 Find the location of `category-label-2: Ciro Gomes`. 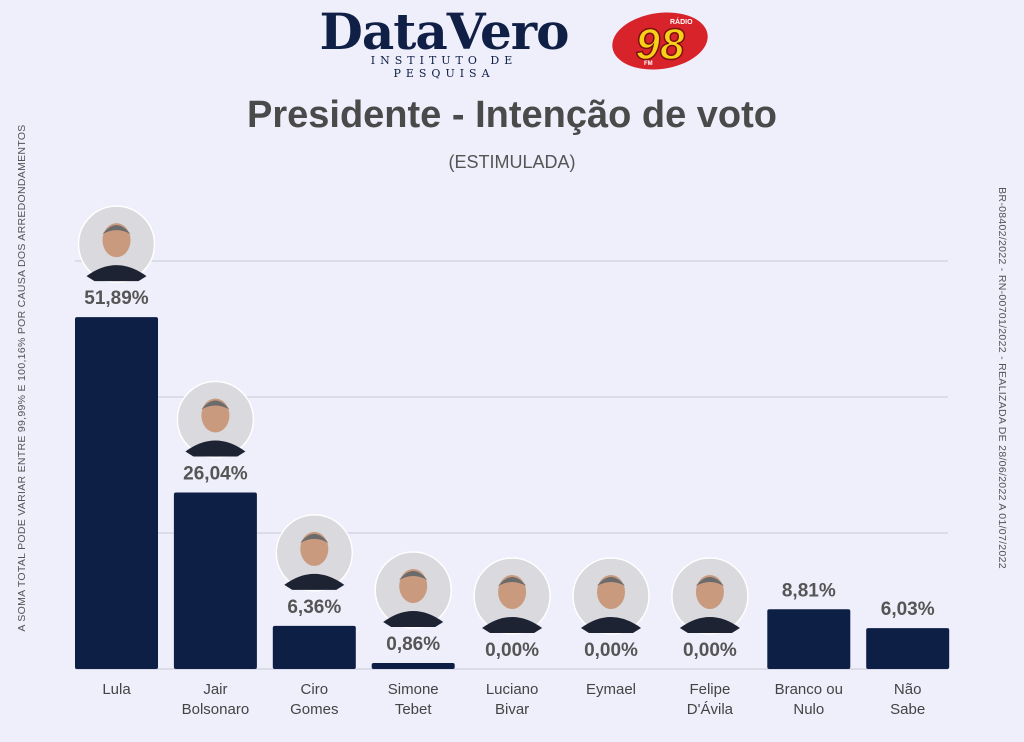

category-label-2: Ciro Gomes is located at coordinates (314, 699).